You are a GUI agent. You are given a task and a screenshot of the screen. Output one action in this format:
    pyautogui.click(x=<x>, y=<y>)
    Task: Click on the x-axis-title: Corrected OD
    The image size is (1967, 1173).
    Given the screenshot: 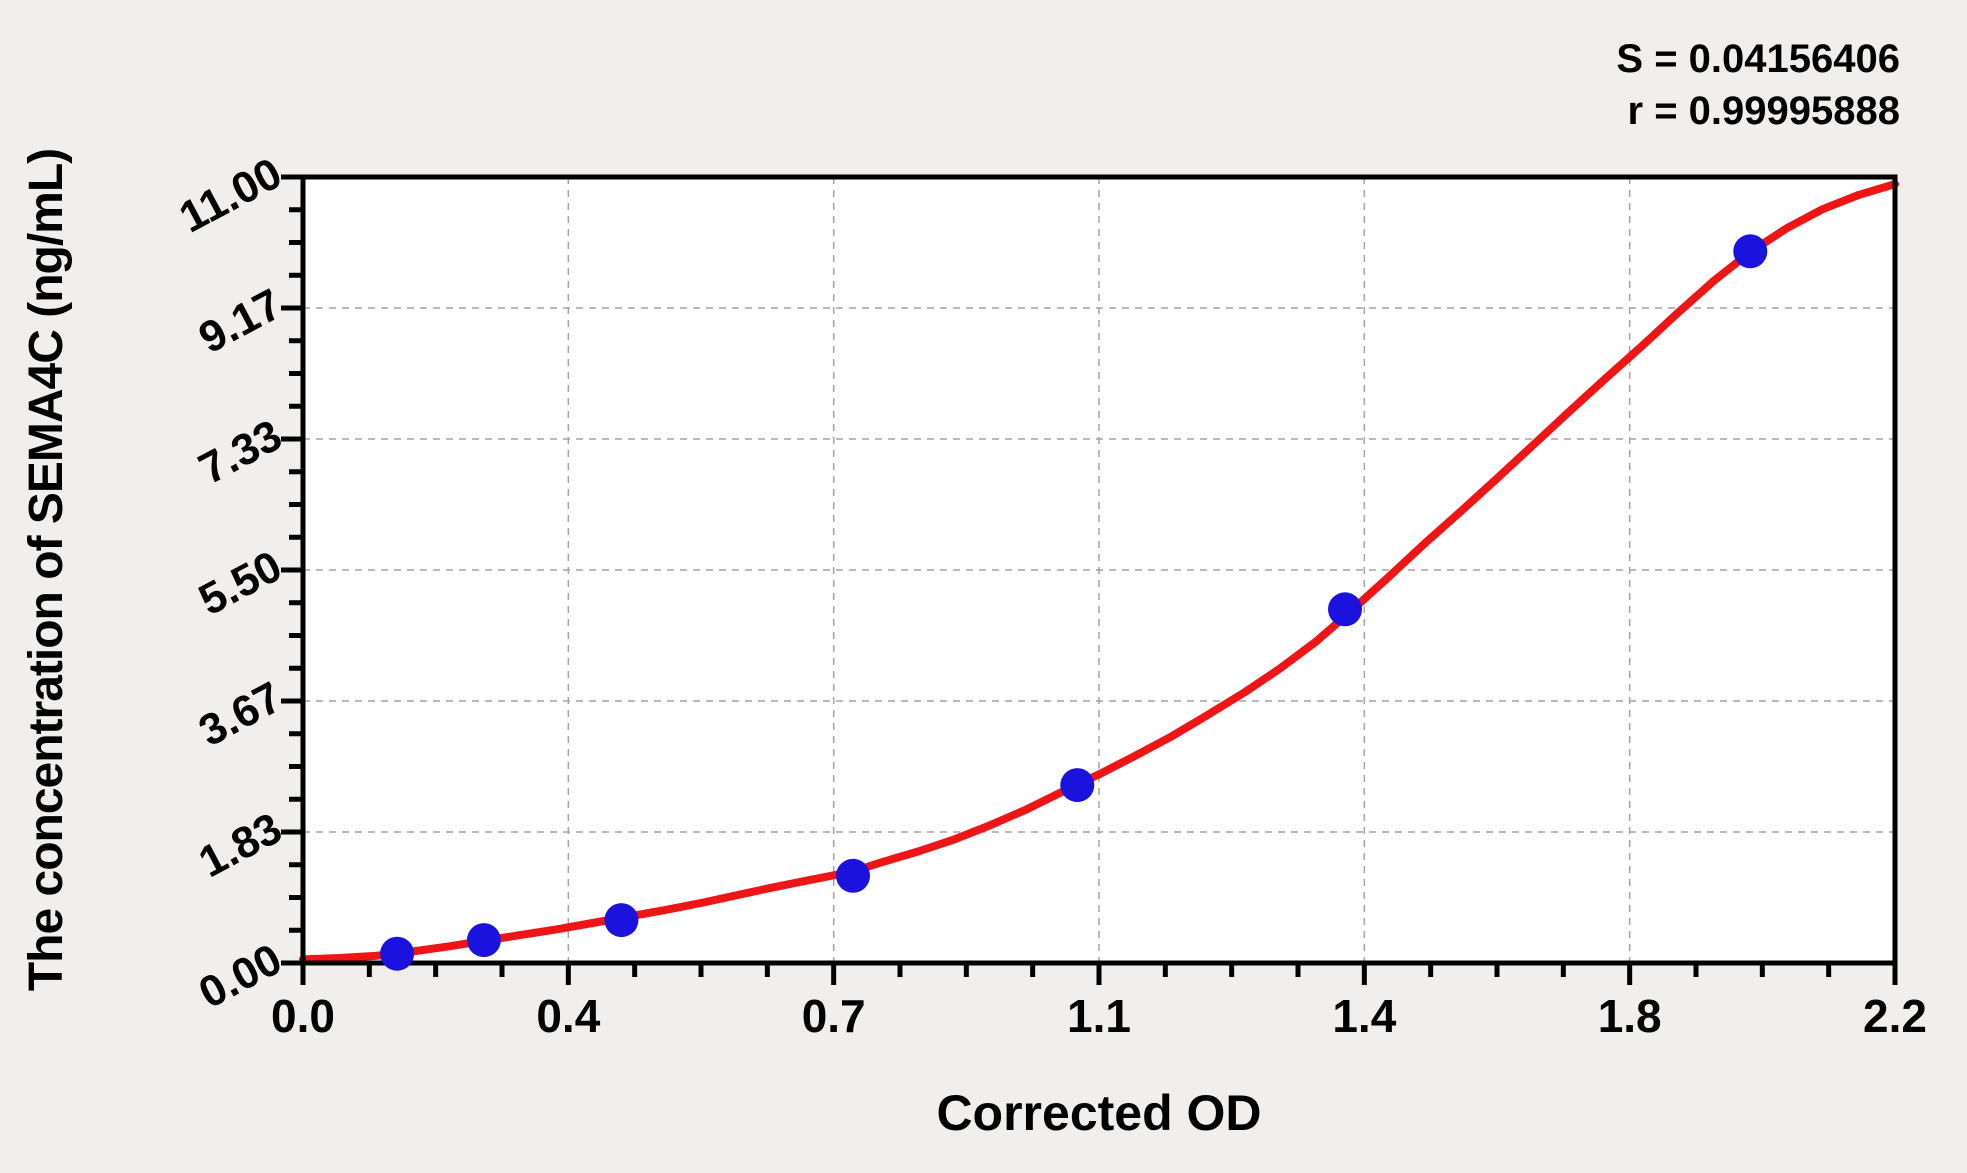 What is the action you would take?
    pyautogui.click(x=1098, y=1113)
    